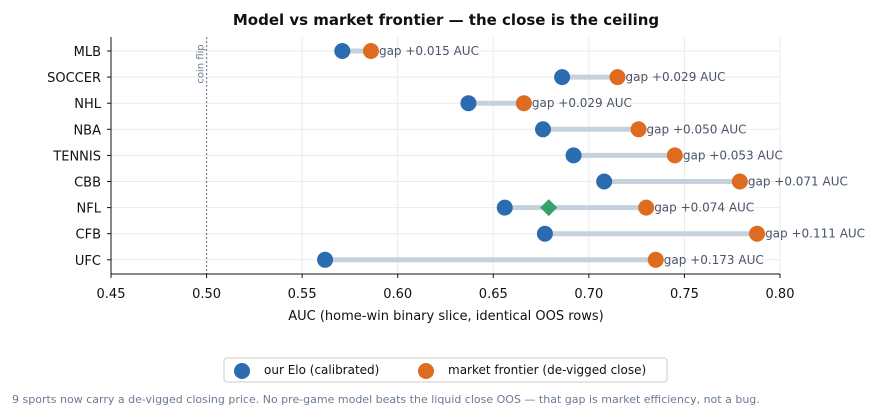 Image resolution: width=882 pixels, height=418 pixels. Describe the element at coordinates (562, 77) in the screenshot. I see `elo-point-soccer` at that location.